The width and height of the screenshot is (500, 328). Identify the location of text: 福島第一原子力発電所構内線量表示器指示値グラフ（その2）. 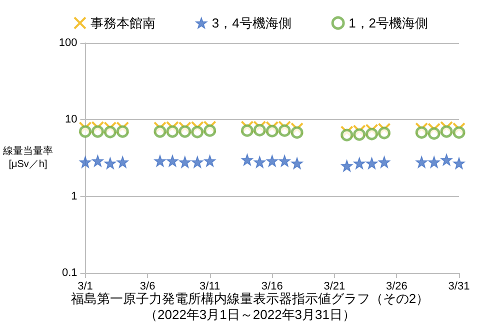
(250, 298).